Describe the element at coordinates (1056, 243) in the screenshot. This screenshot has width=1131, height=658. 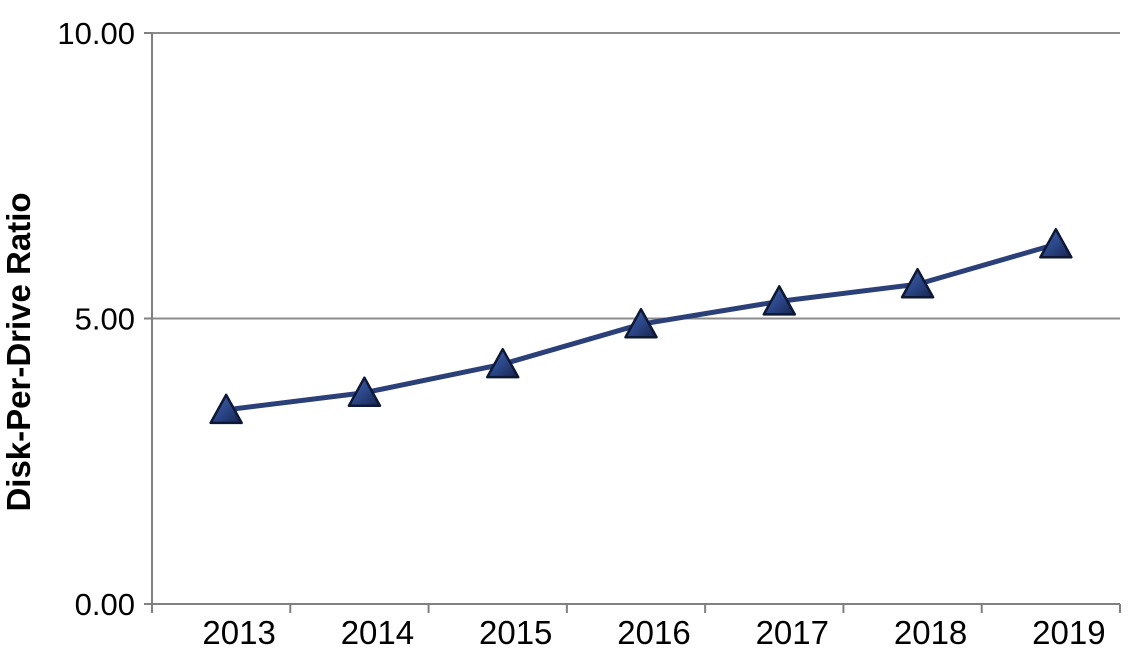
I see `data-point-marker-2019` at that location.